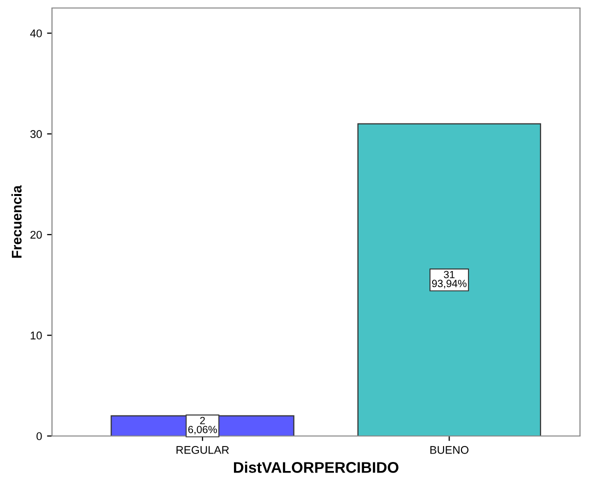  I want to click on y-tick-label: 20, so click(36, 234).